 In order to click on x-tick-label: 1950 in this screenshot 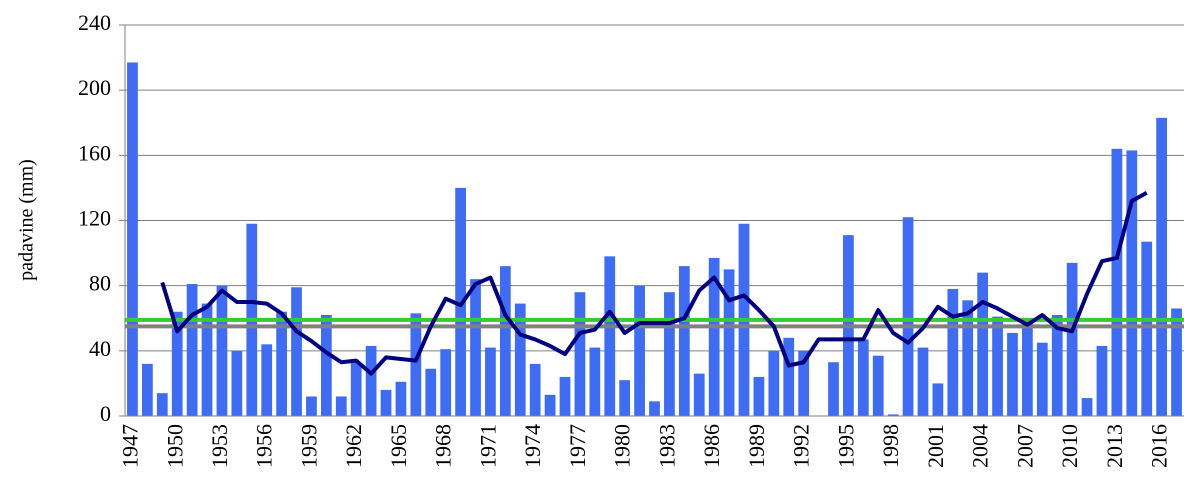, I will do `click(174, 446)`.